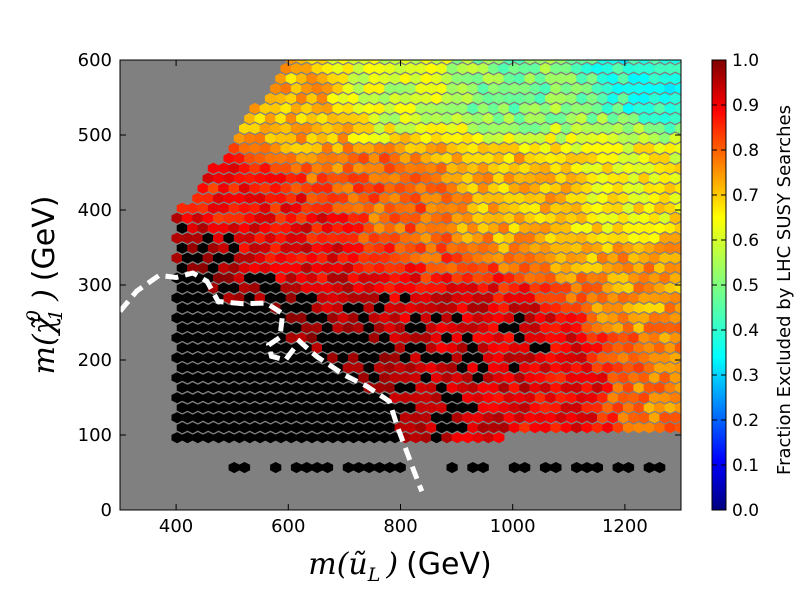  Describe the element at coordinates (44, 353) in the screenshot. I see `y-axis-label-prefix: m(` at that location.